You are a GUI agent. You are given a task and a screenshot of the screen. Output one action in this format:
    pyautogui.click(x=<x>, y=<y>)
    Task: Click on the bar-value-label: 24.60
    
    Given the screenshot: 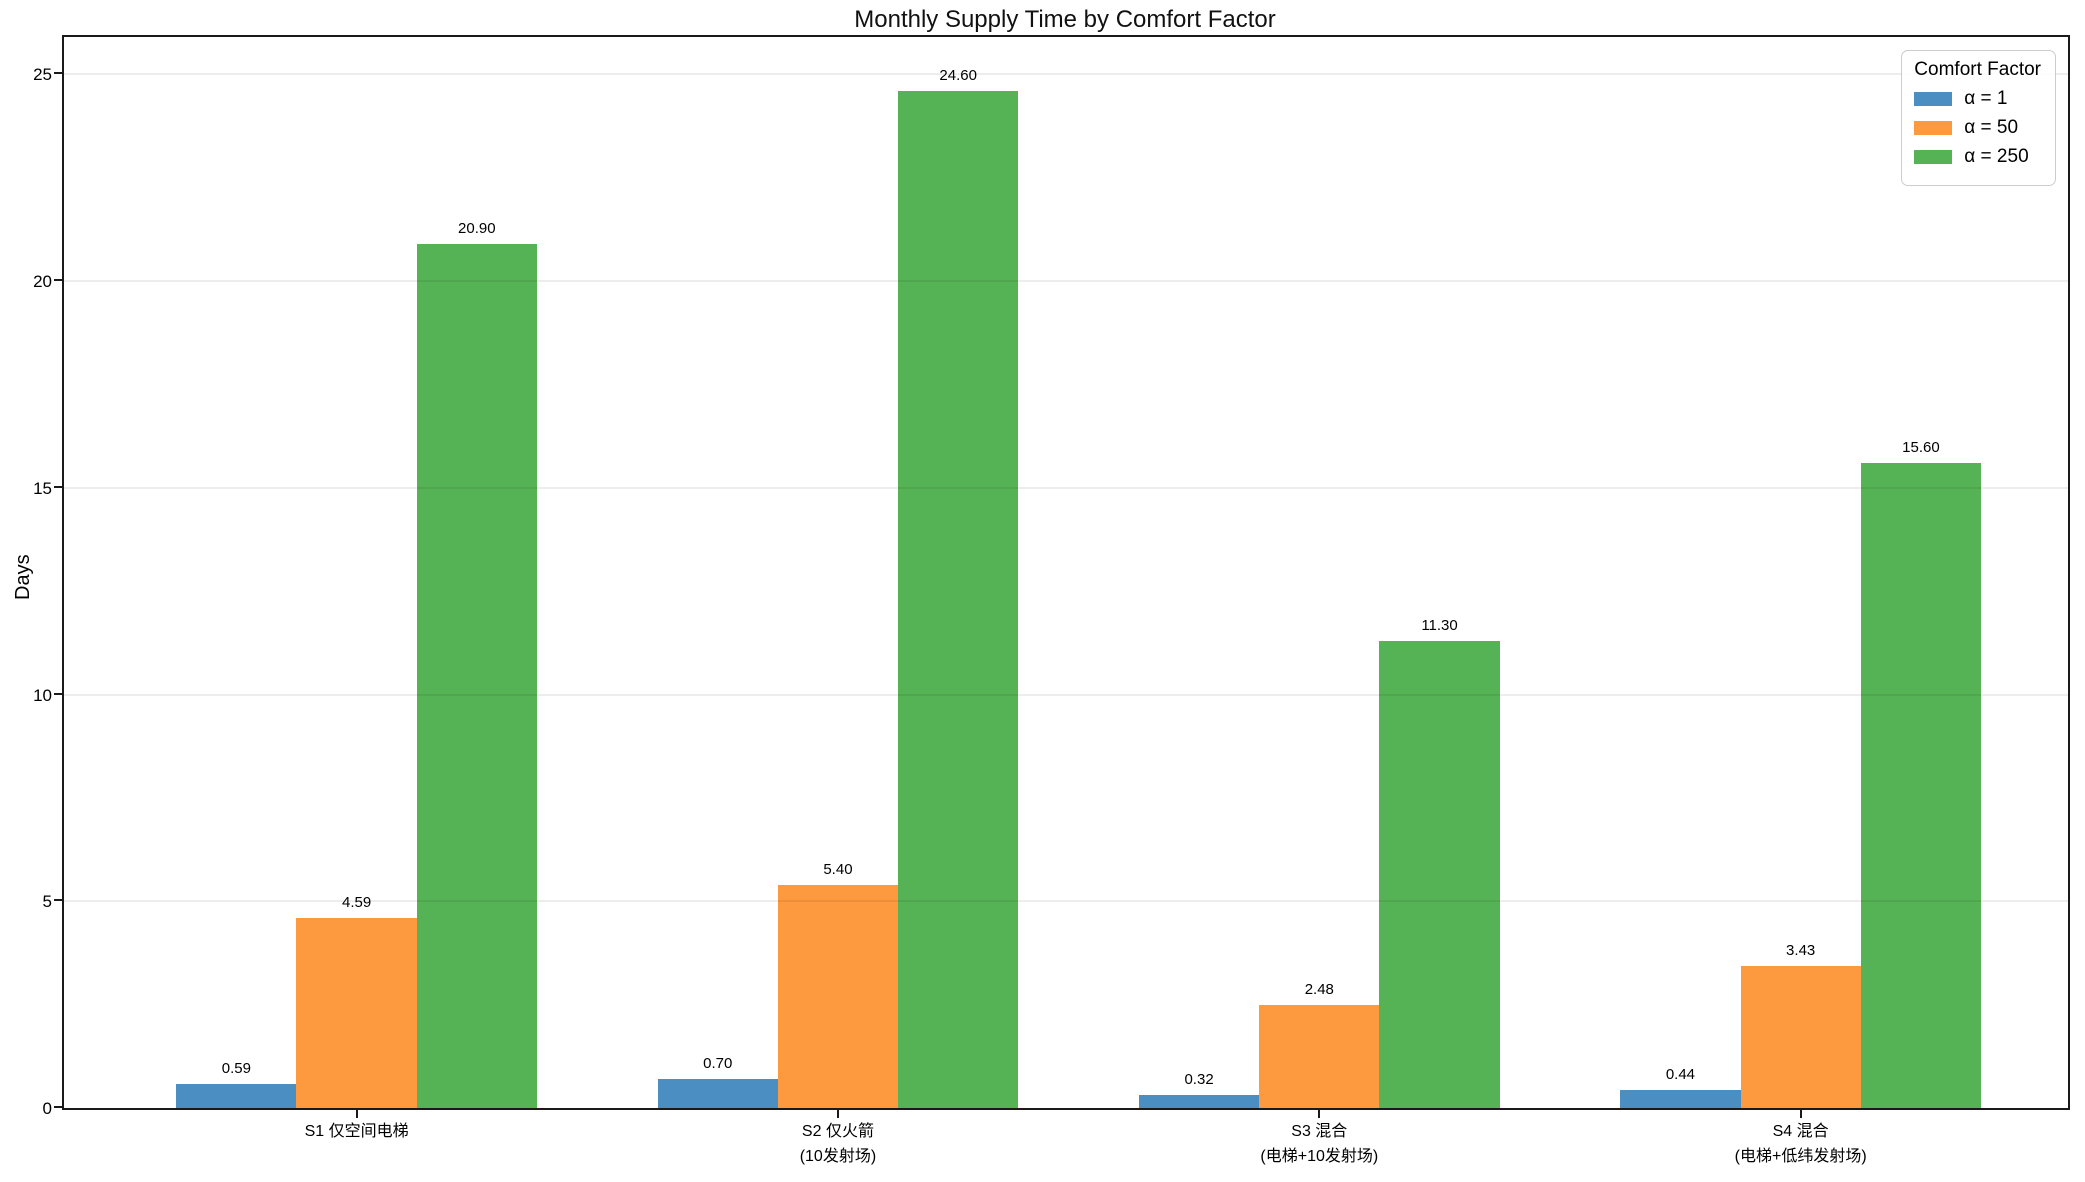 What is the action you would take?
    pyautogui.click(x=958, y=75)
    